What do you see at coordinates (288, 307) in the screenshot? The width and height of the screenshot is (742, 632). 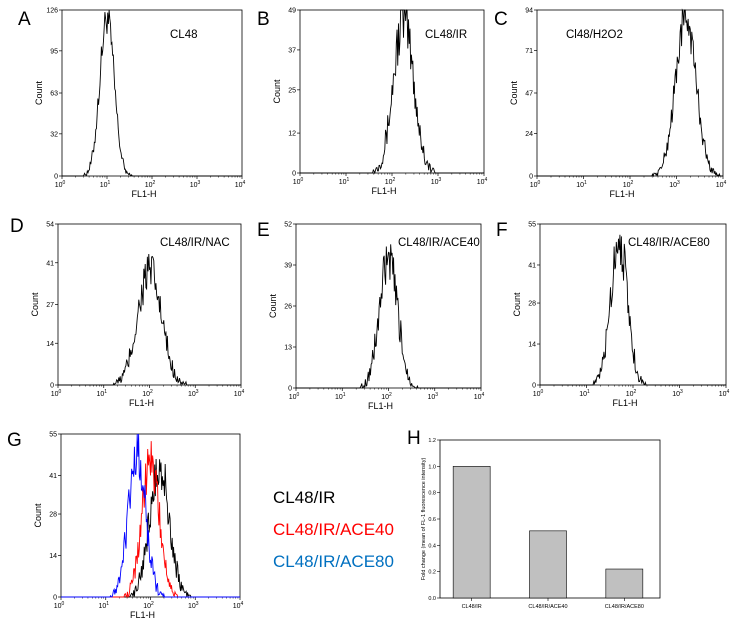 I see `y-tick-label: 26` at bounding box center [288, 307].